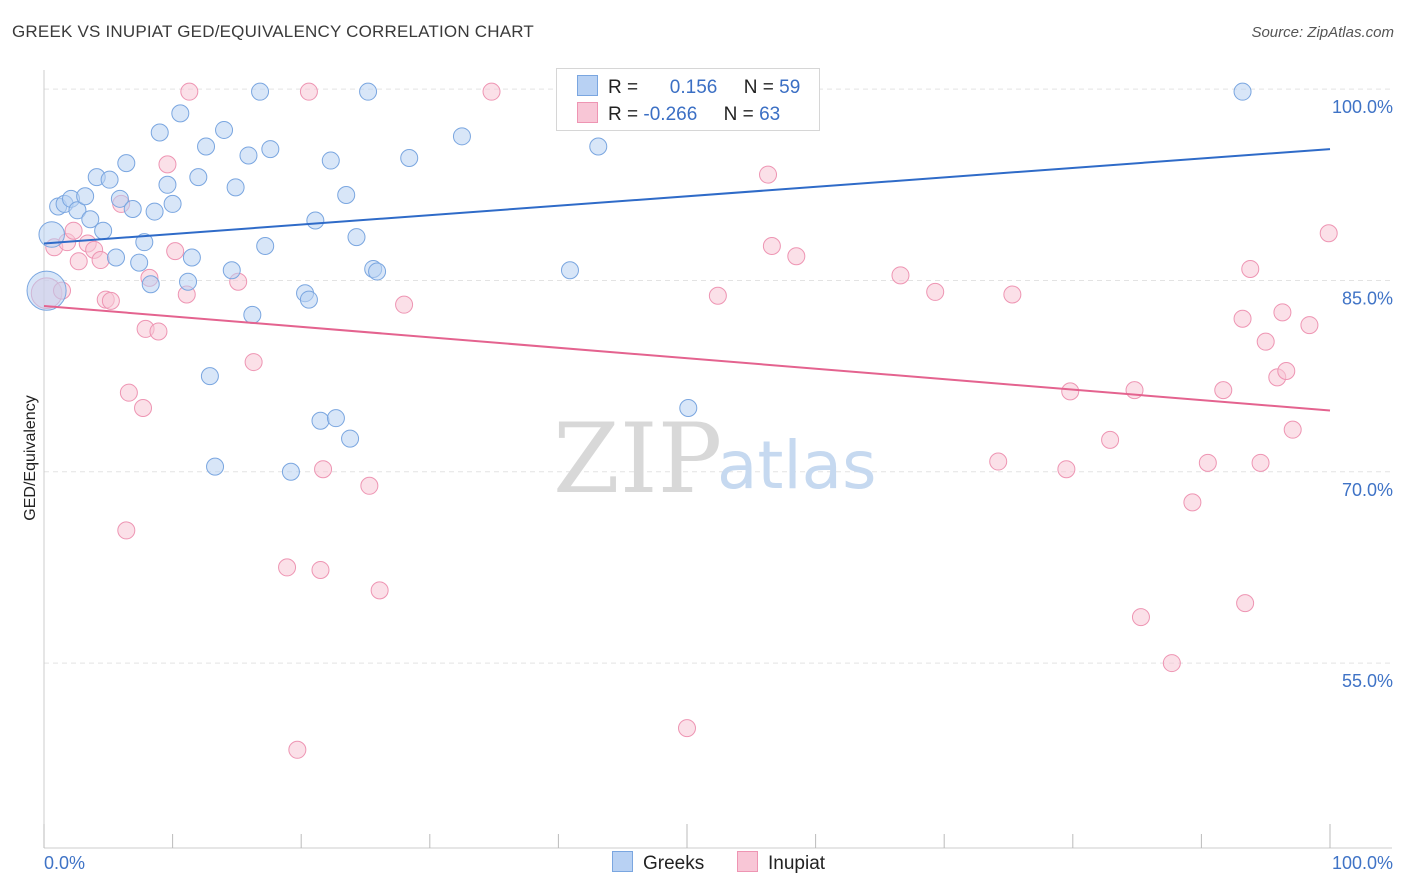 The image size is (1406, 892). I want to click on stats-row-greeks: R = 0.156 N = 59, so click(688, 88).